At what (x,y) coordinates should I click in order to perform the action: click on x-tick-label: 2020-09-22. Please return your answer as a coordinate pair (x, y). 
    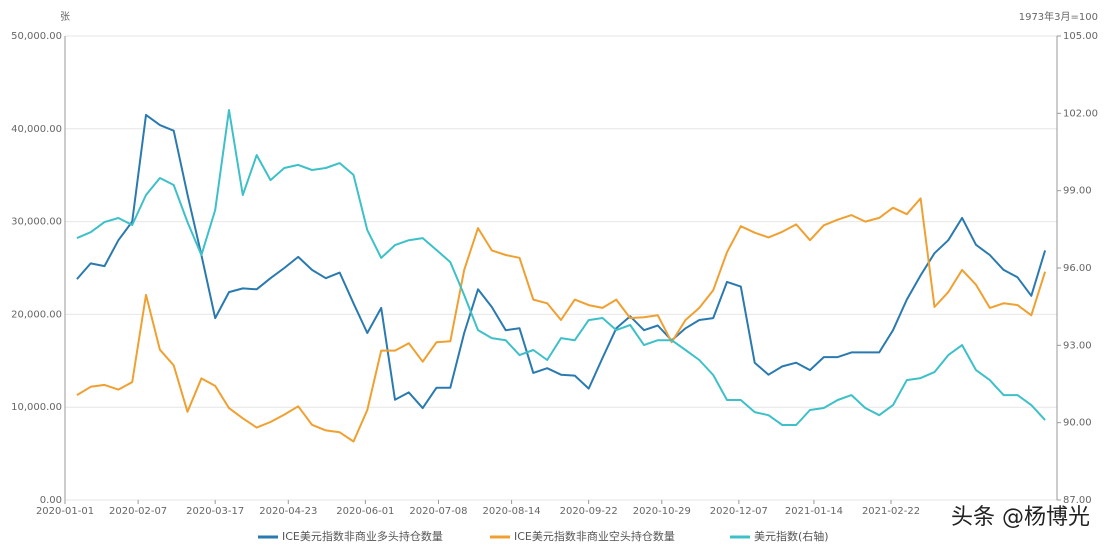
    Looking at the image, I should click on (589, 511).